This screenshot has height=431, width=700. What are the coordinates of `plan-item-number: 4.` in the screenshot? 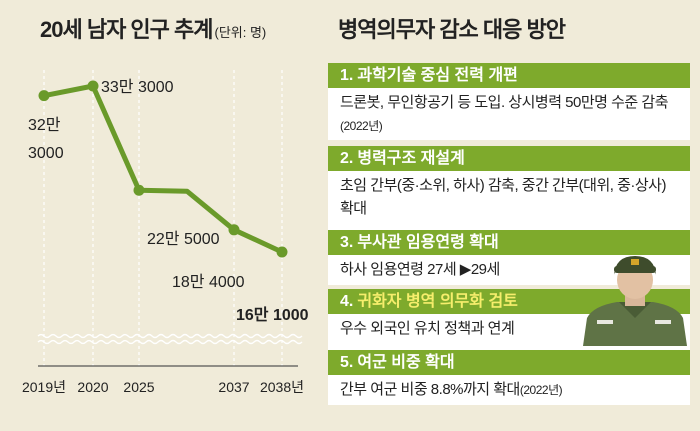 It's located at (347, 301).